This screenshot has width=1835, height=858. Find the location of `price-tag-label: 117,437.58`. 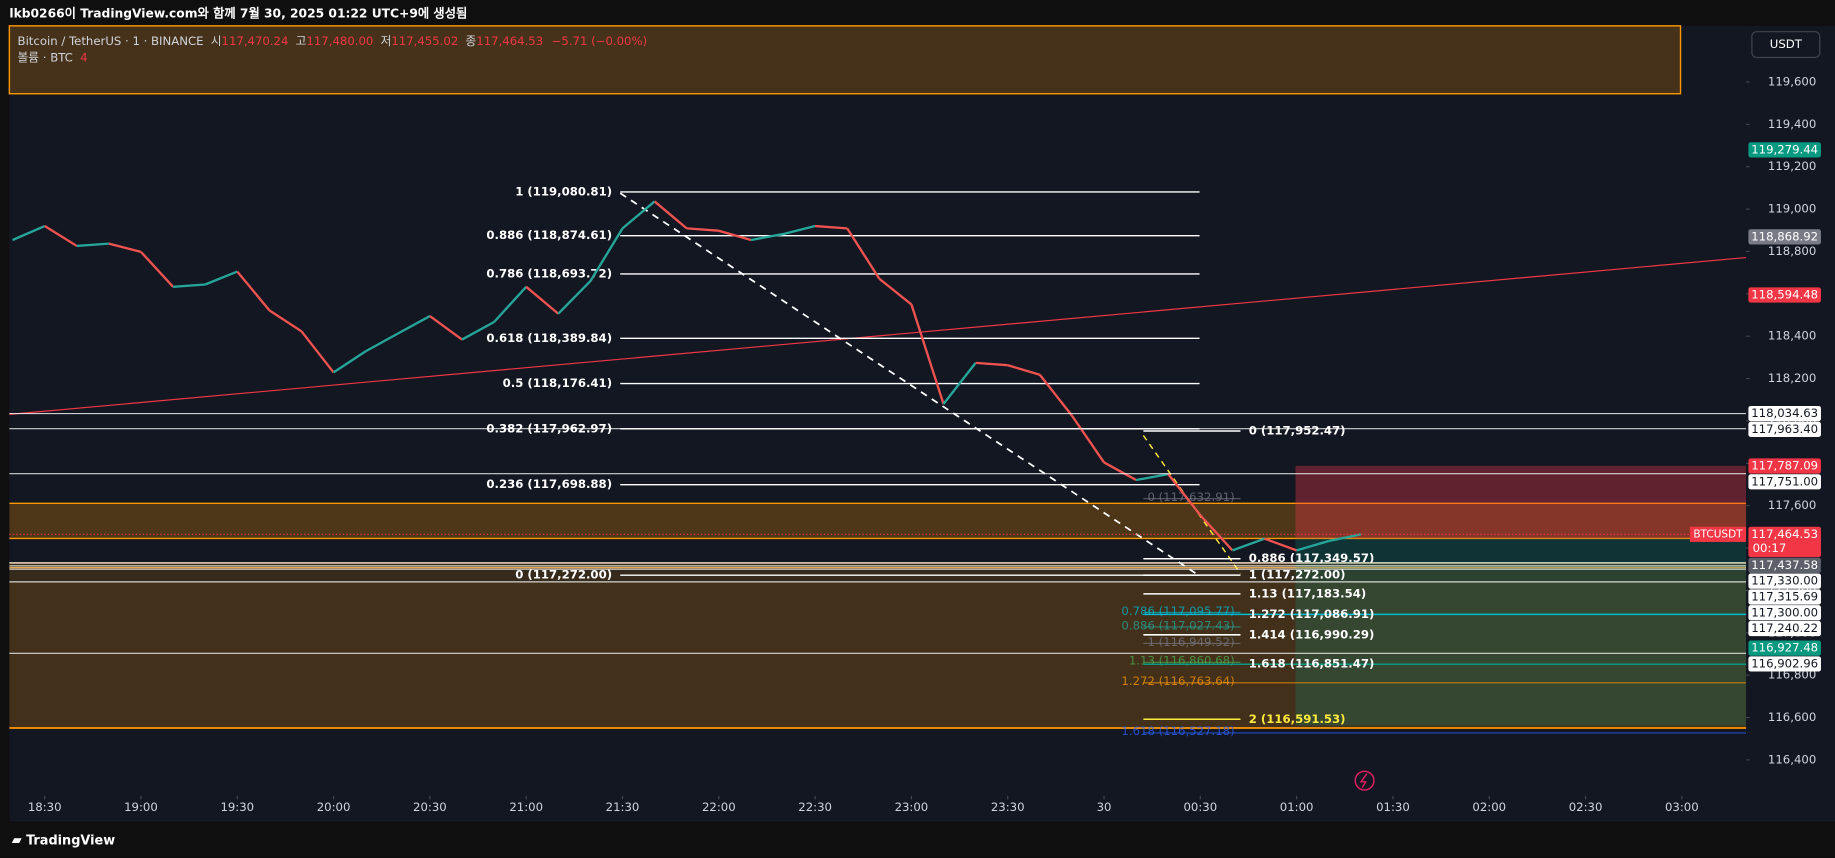

price-tag-label: 117,437.58 is located at coordinates (1784, 565).